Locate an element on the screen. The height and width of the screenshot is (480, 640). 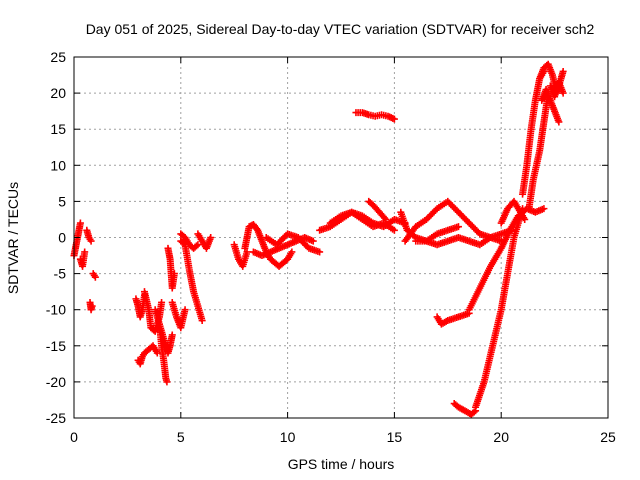
y-tick-label: 25 is located at coordinates (58, 57).